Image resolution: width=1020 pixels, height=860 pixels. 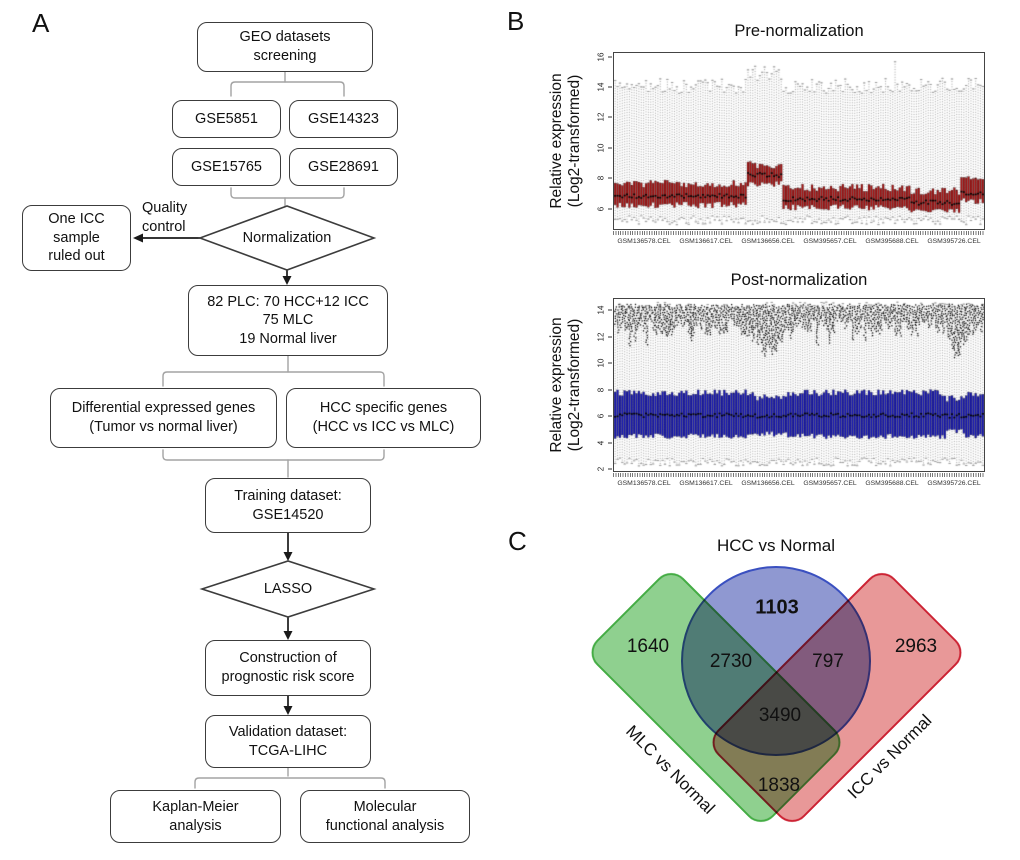 What do you see at coordinates (601, 442) in the screenshot?
I see `y-tick-label: 4` at bounding box center [601, 442].